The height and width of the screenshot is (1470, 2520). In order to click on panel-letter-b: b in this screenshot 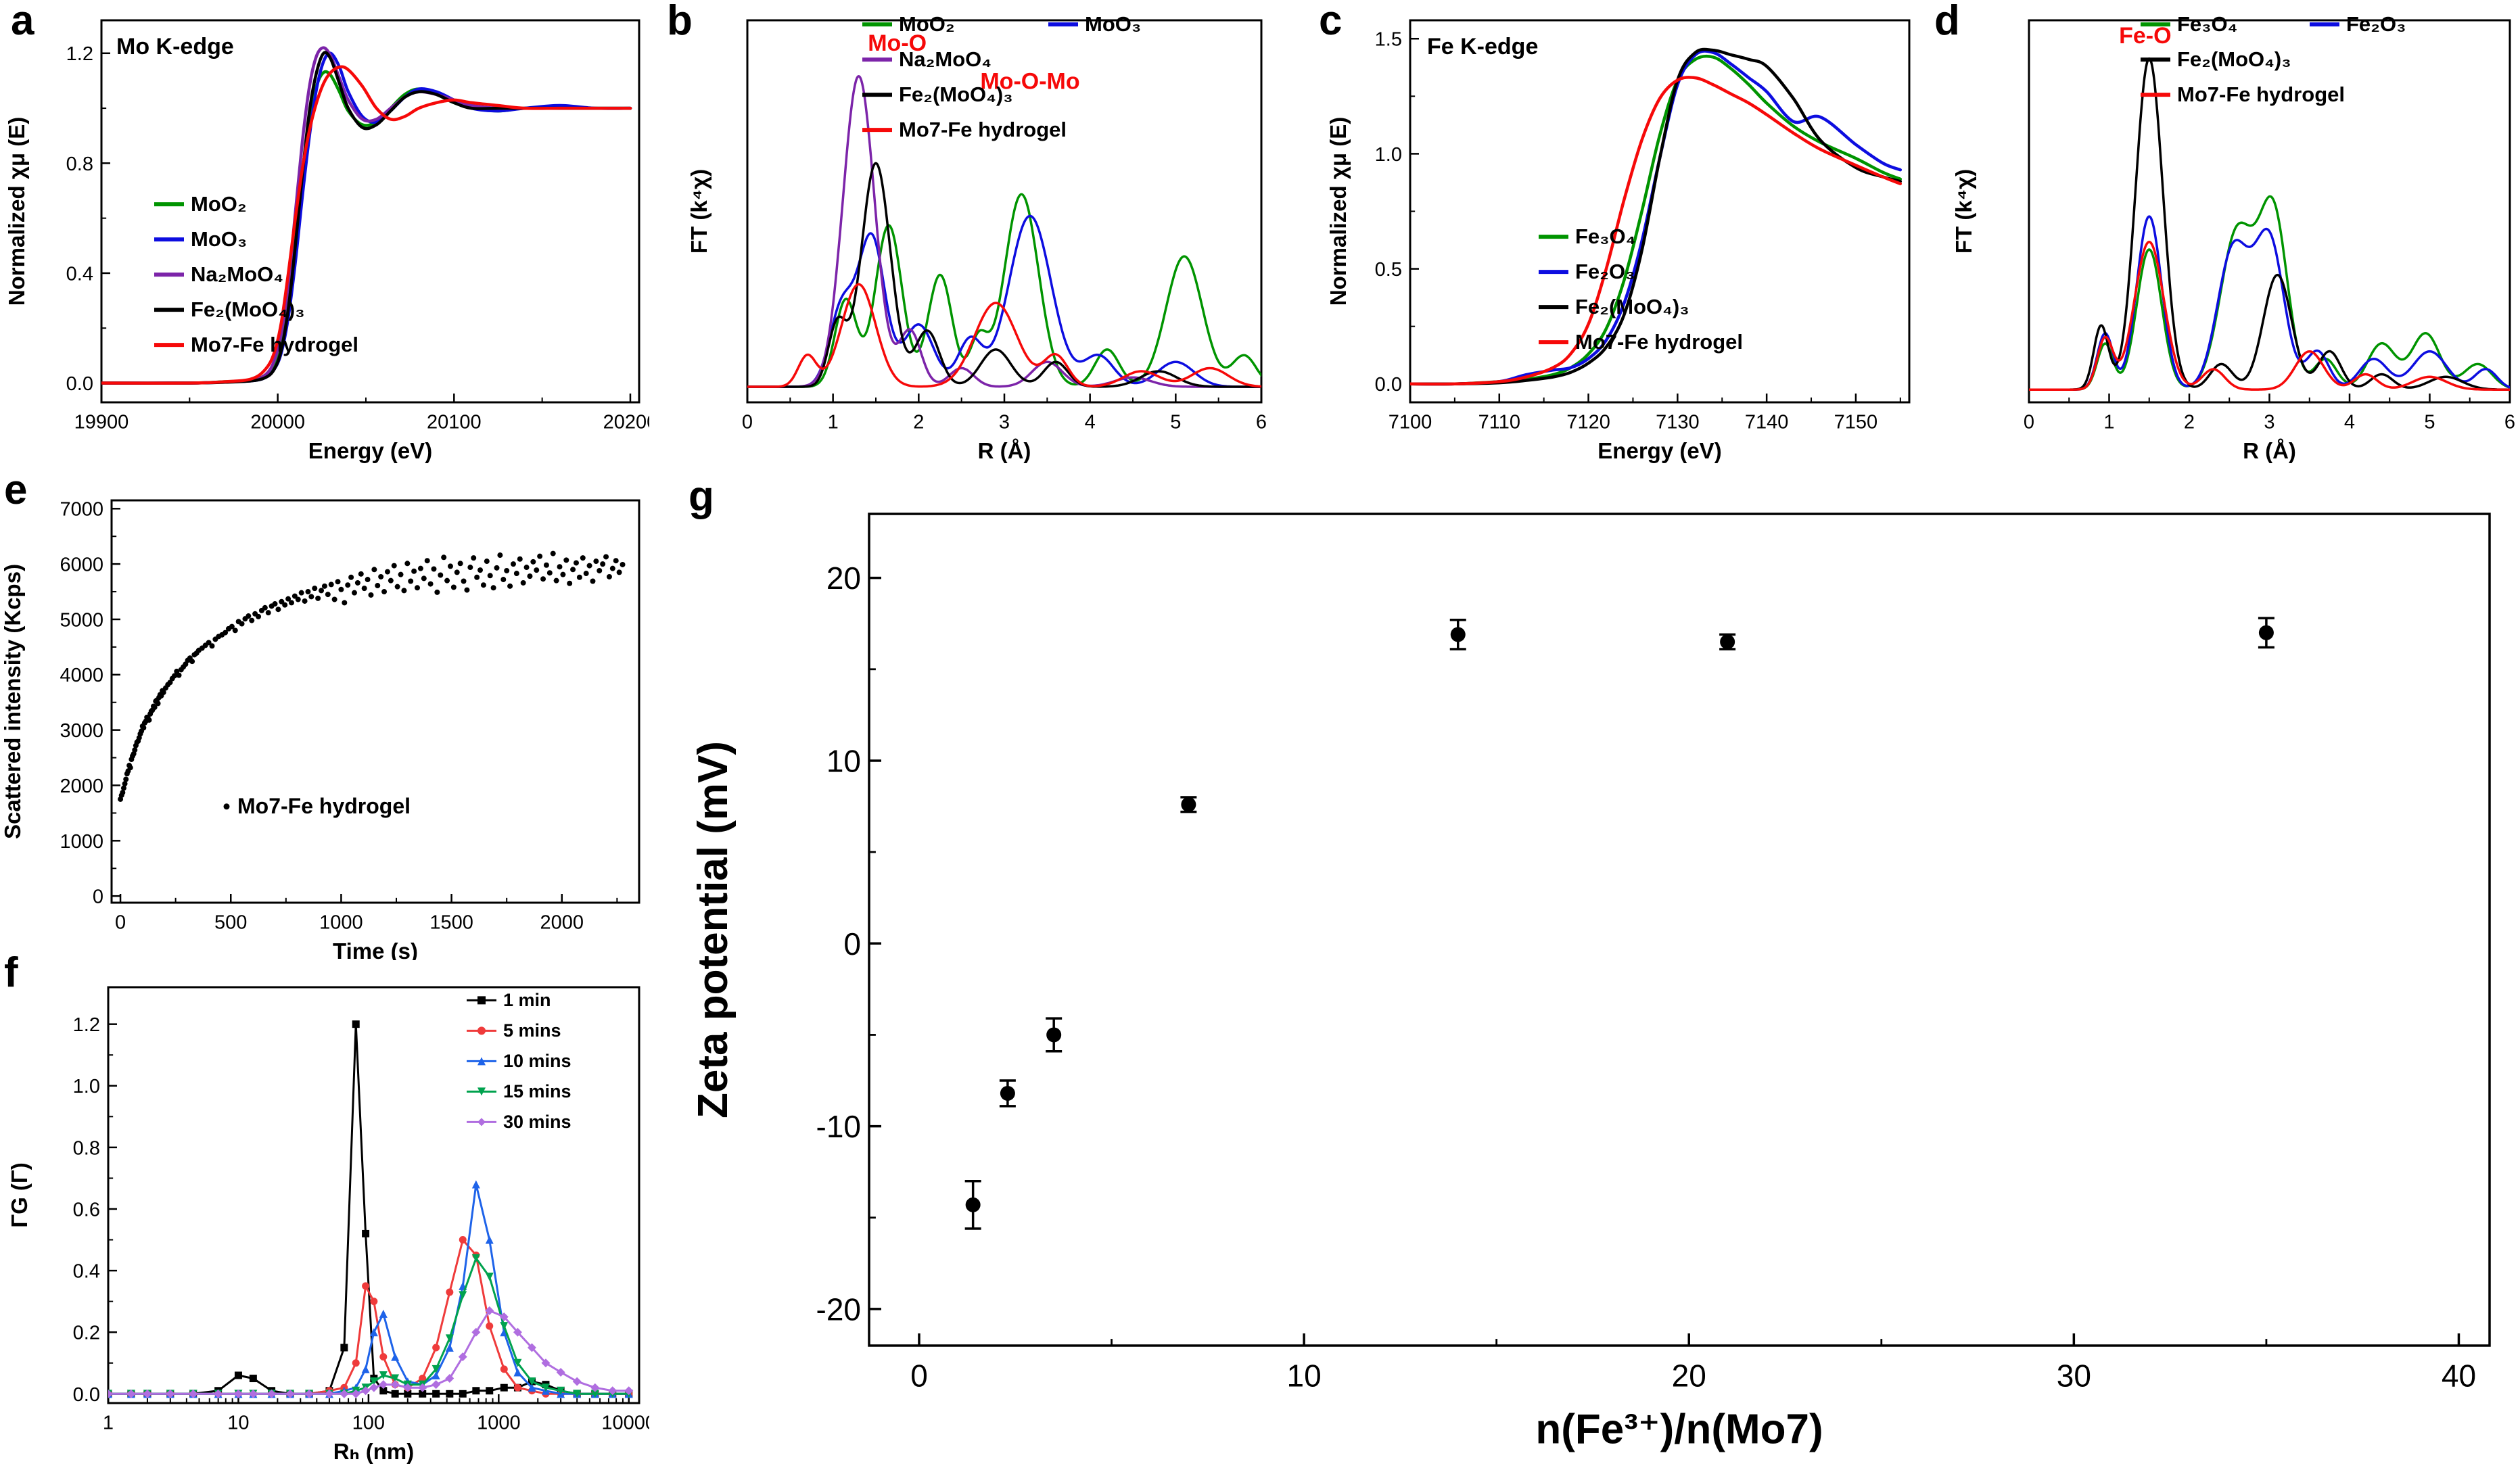, I will do `click(680, 22)`.